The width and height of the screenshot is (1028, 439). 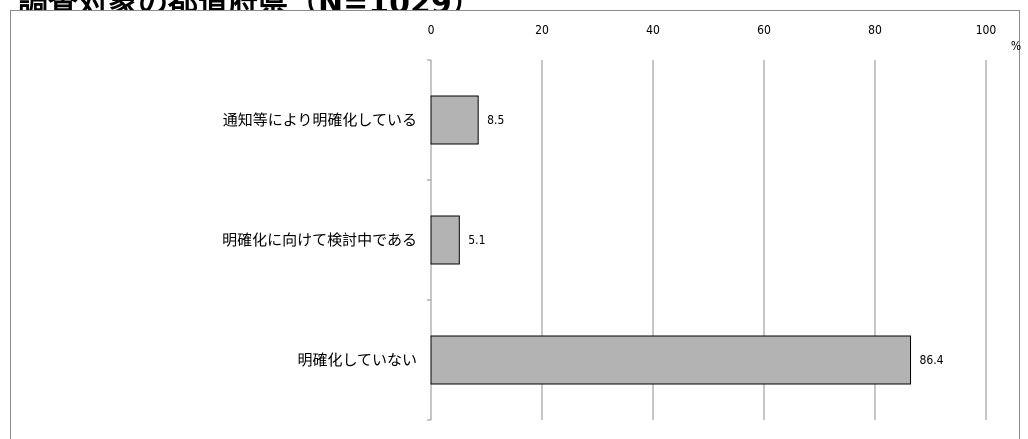 What do you see at coordinates (875, 30) in the screenshot?
I see `x-tick-label: 80` at bounding box center [875, 30].